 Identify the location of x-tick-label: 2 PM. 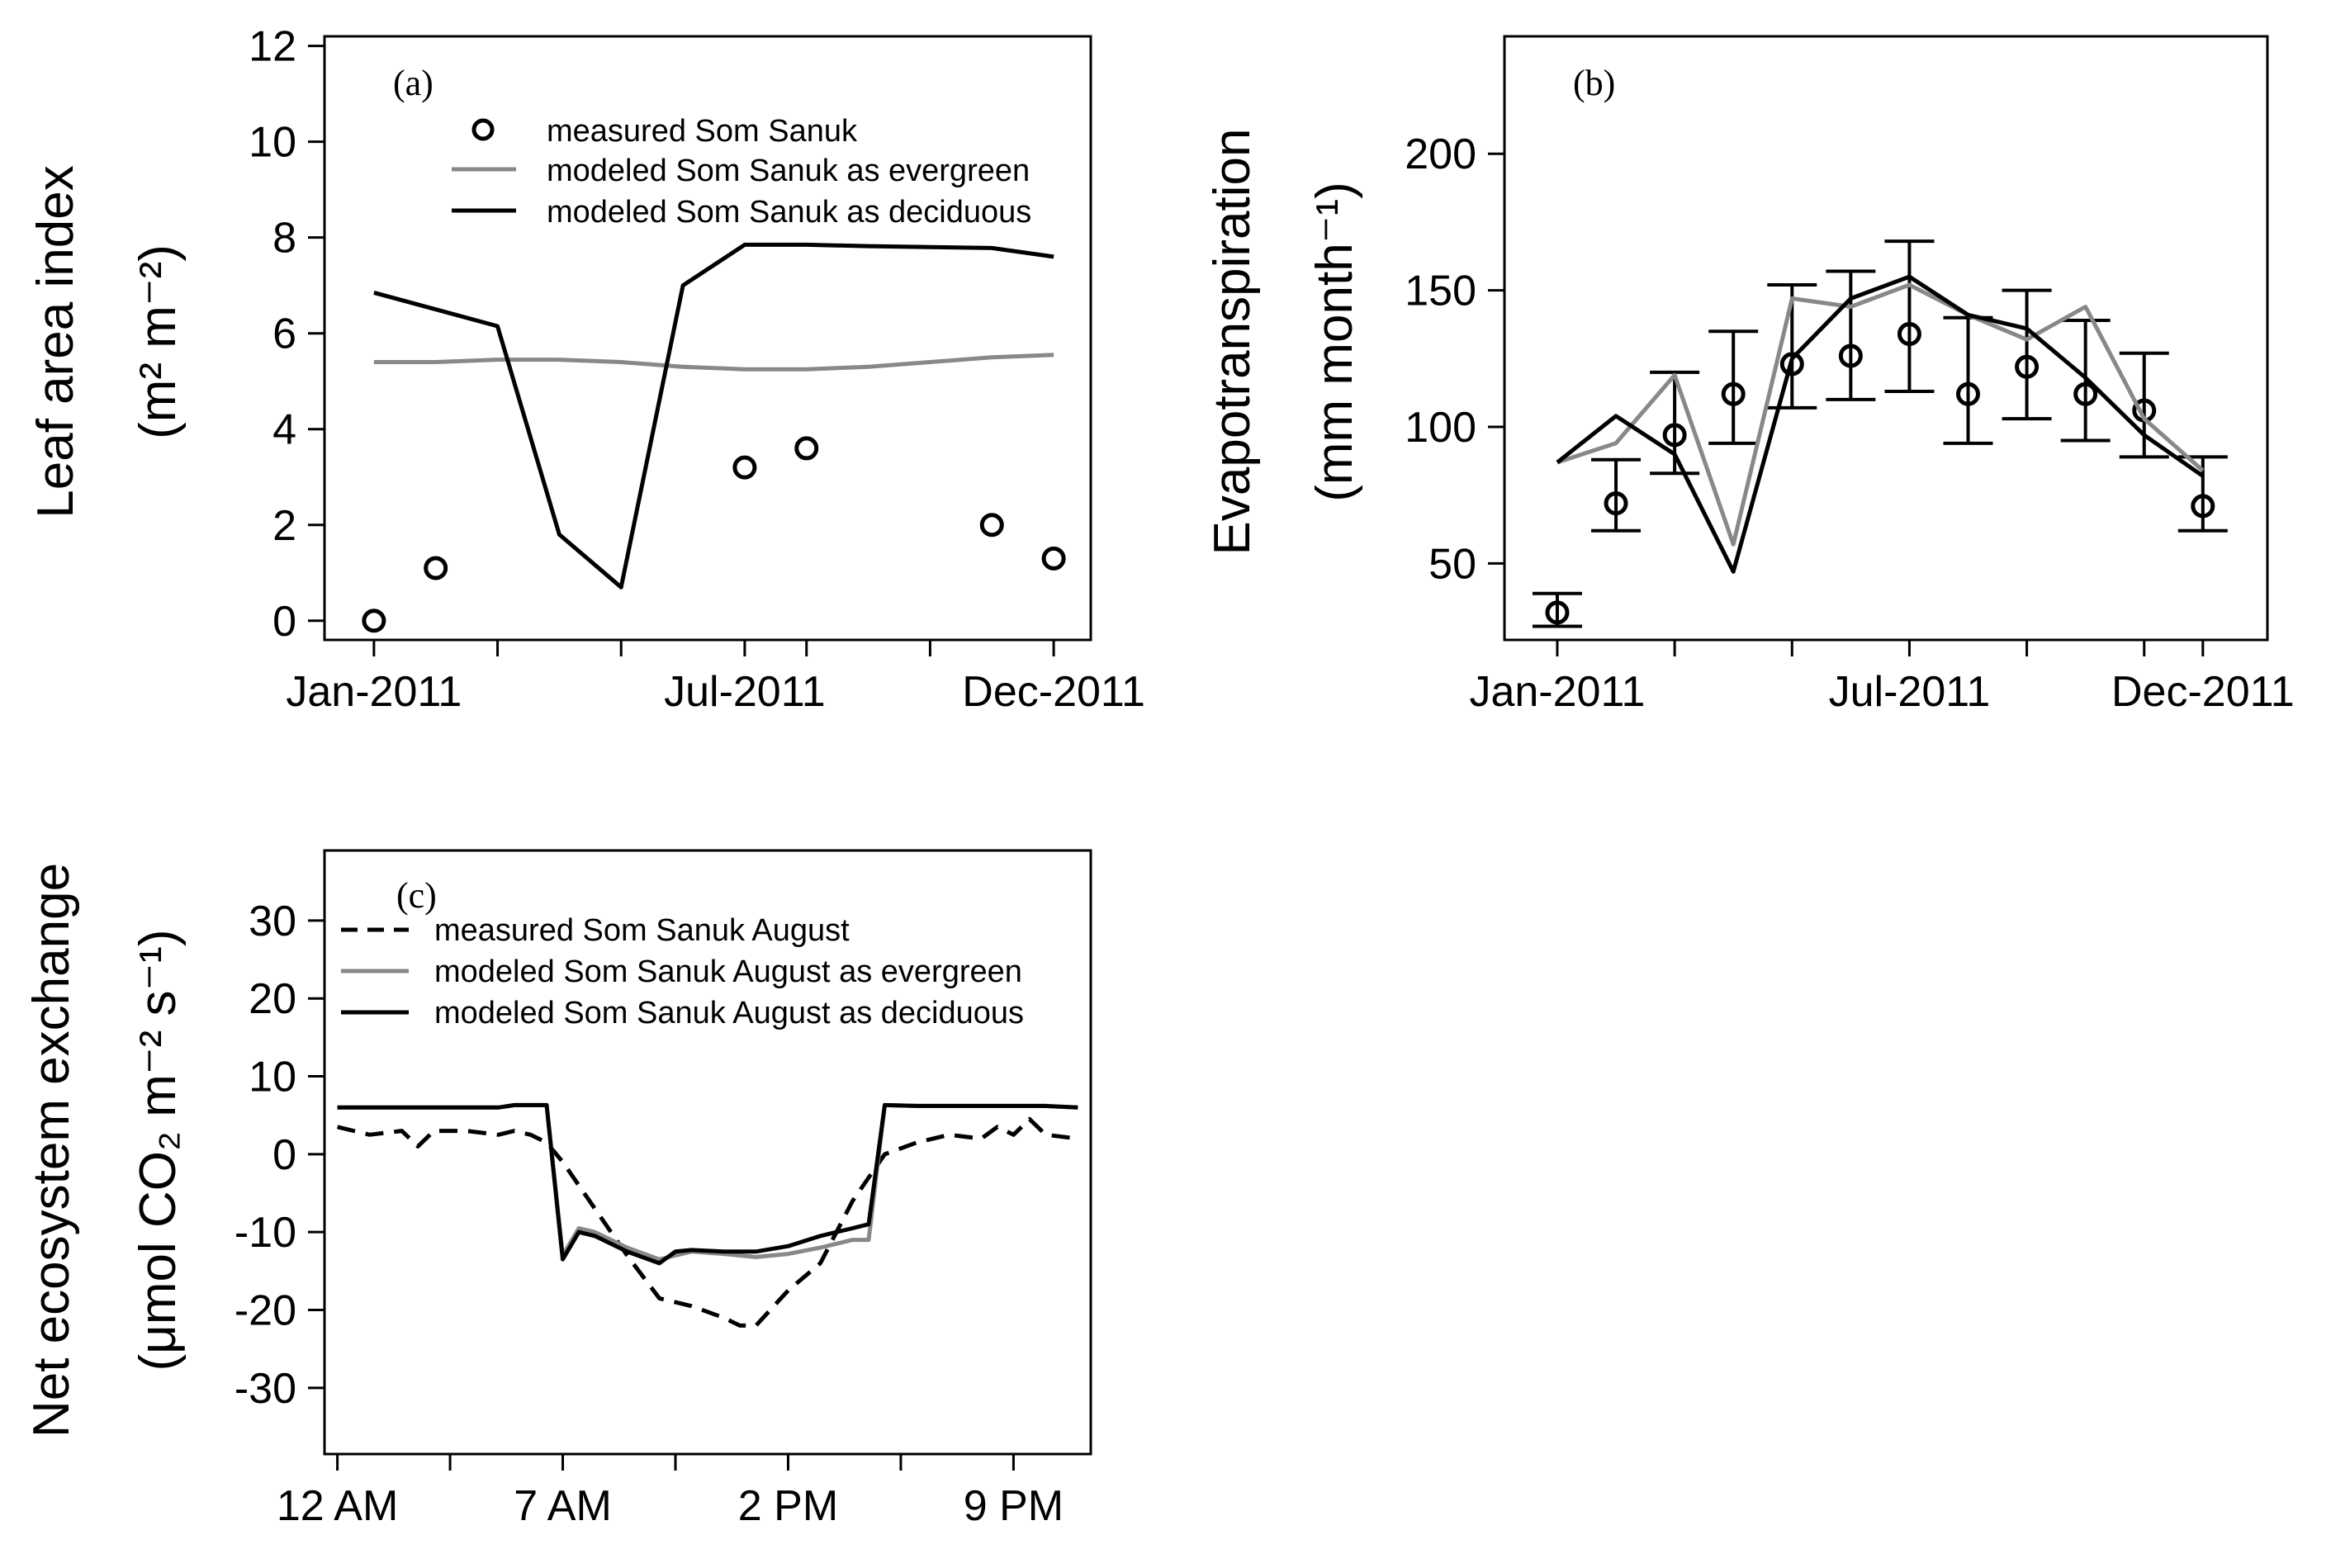
(788, 1506).